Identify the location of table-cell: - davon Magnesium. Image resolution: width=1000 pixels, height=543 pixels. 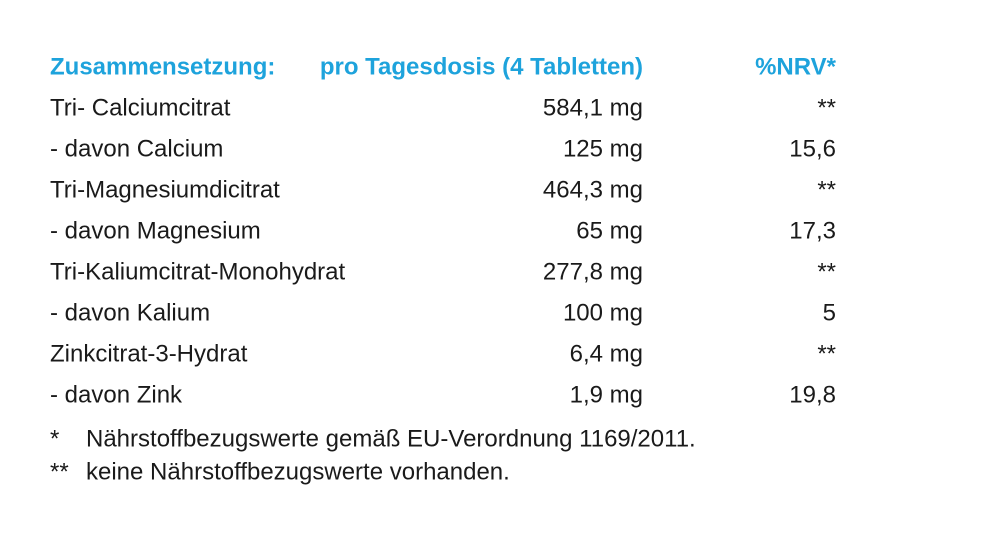
(155, 230).